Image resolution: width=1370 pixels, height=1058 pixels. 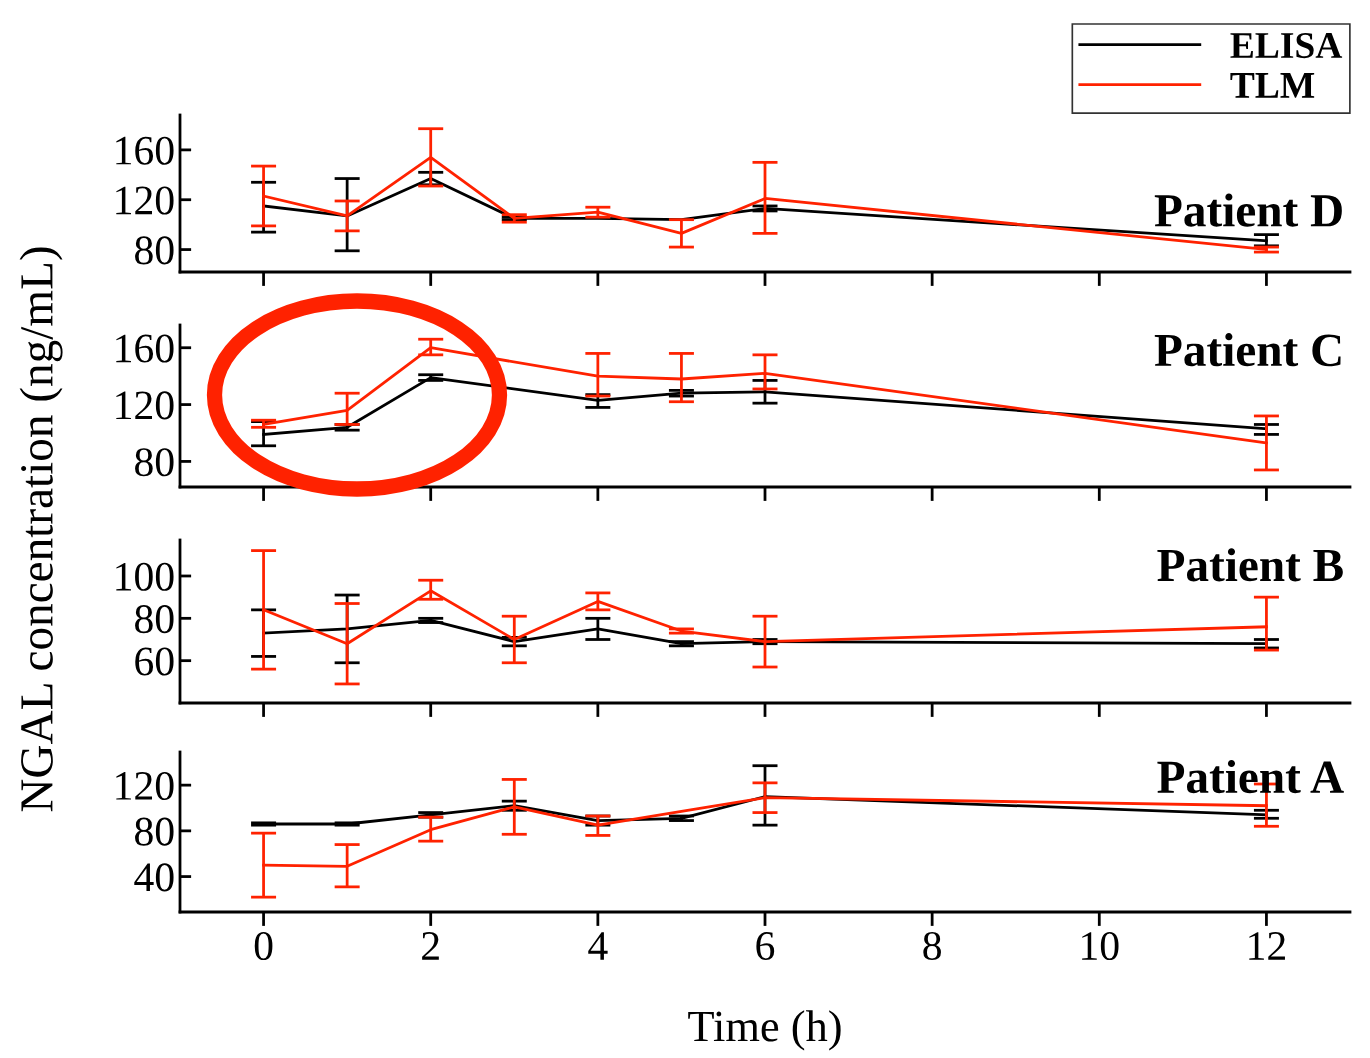 What do you see at coordinates (430, 946) in the screenshot?
I see `x-tick-label: 2` at bounding box center [430, 946].